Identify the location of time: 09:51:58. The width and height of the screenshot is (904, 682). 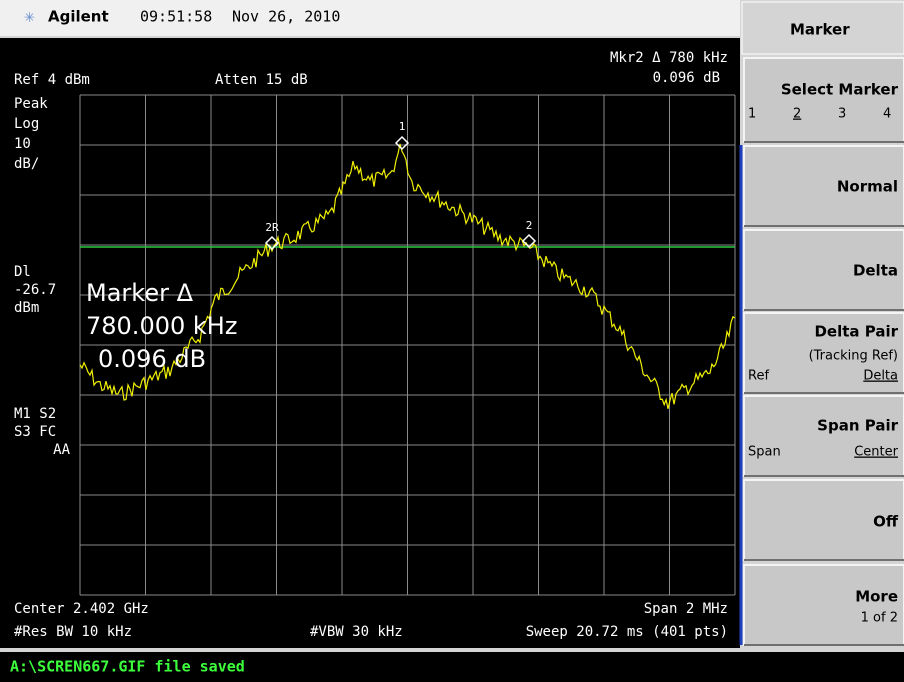
(176, 17).